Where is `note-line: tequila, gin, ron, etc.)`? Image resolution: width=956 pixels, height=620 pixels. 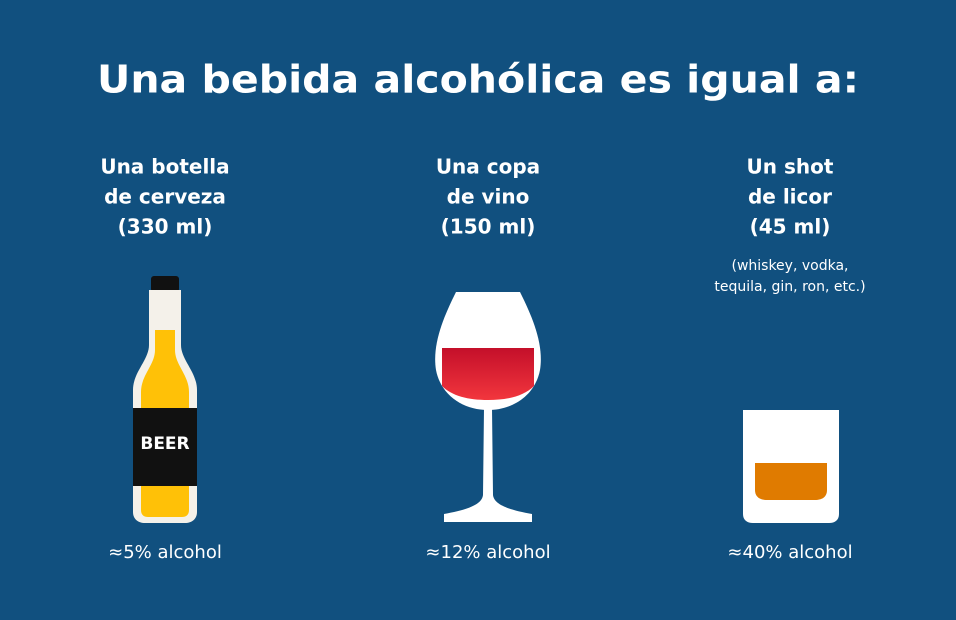
note-line: tequila, gin, ron, etc.) is located at coordinates (789, 287).